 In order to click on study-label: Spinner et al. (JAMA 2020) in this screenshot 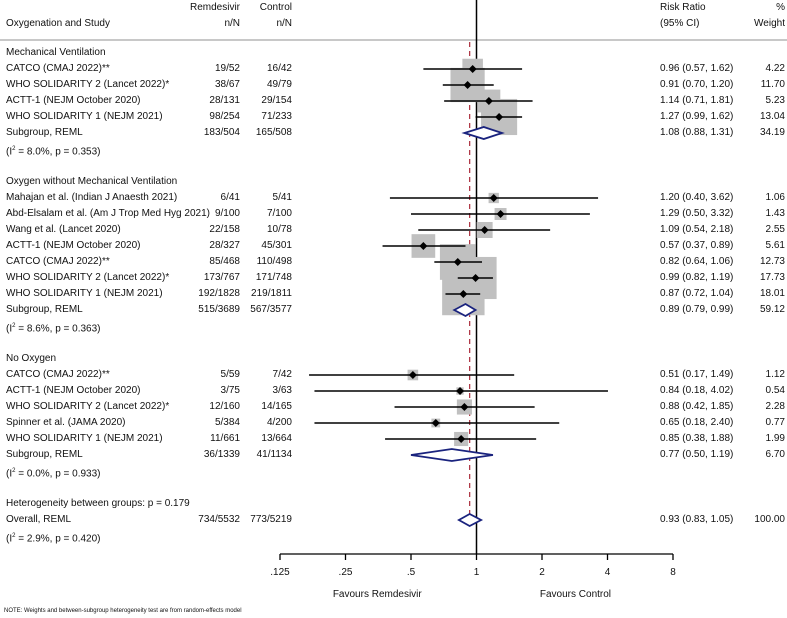, I will do `click(66, 422)`.